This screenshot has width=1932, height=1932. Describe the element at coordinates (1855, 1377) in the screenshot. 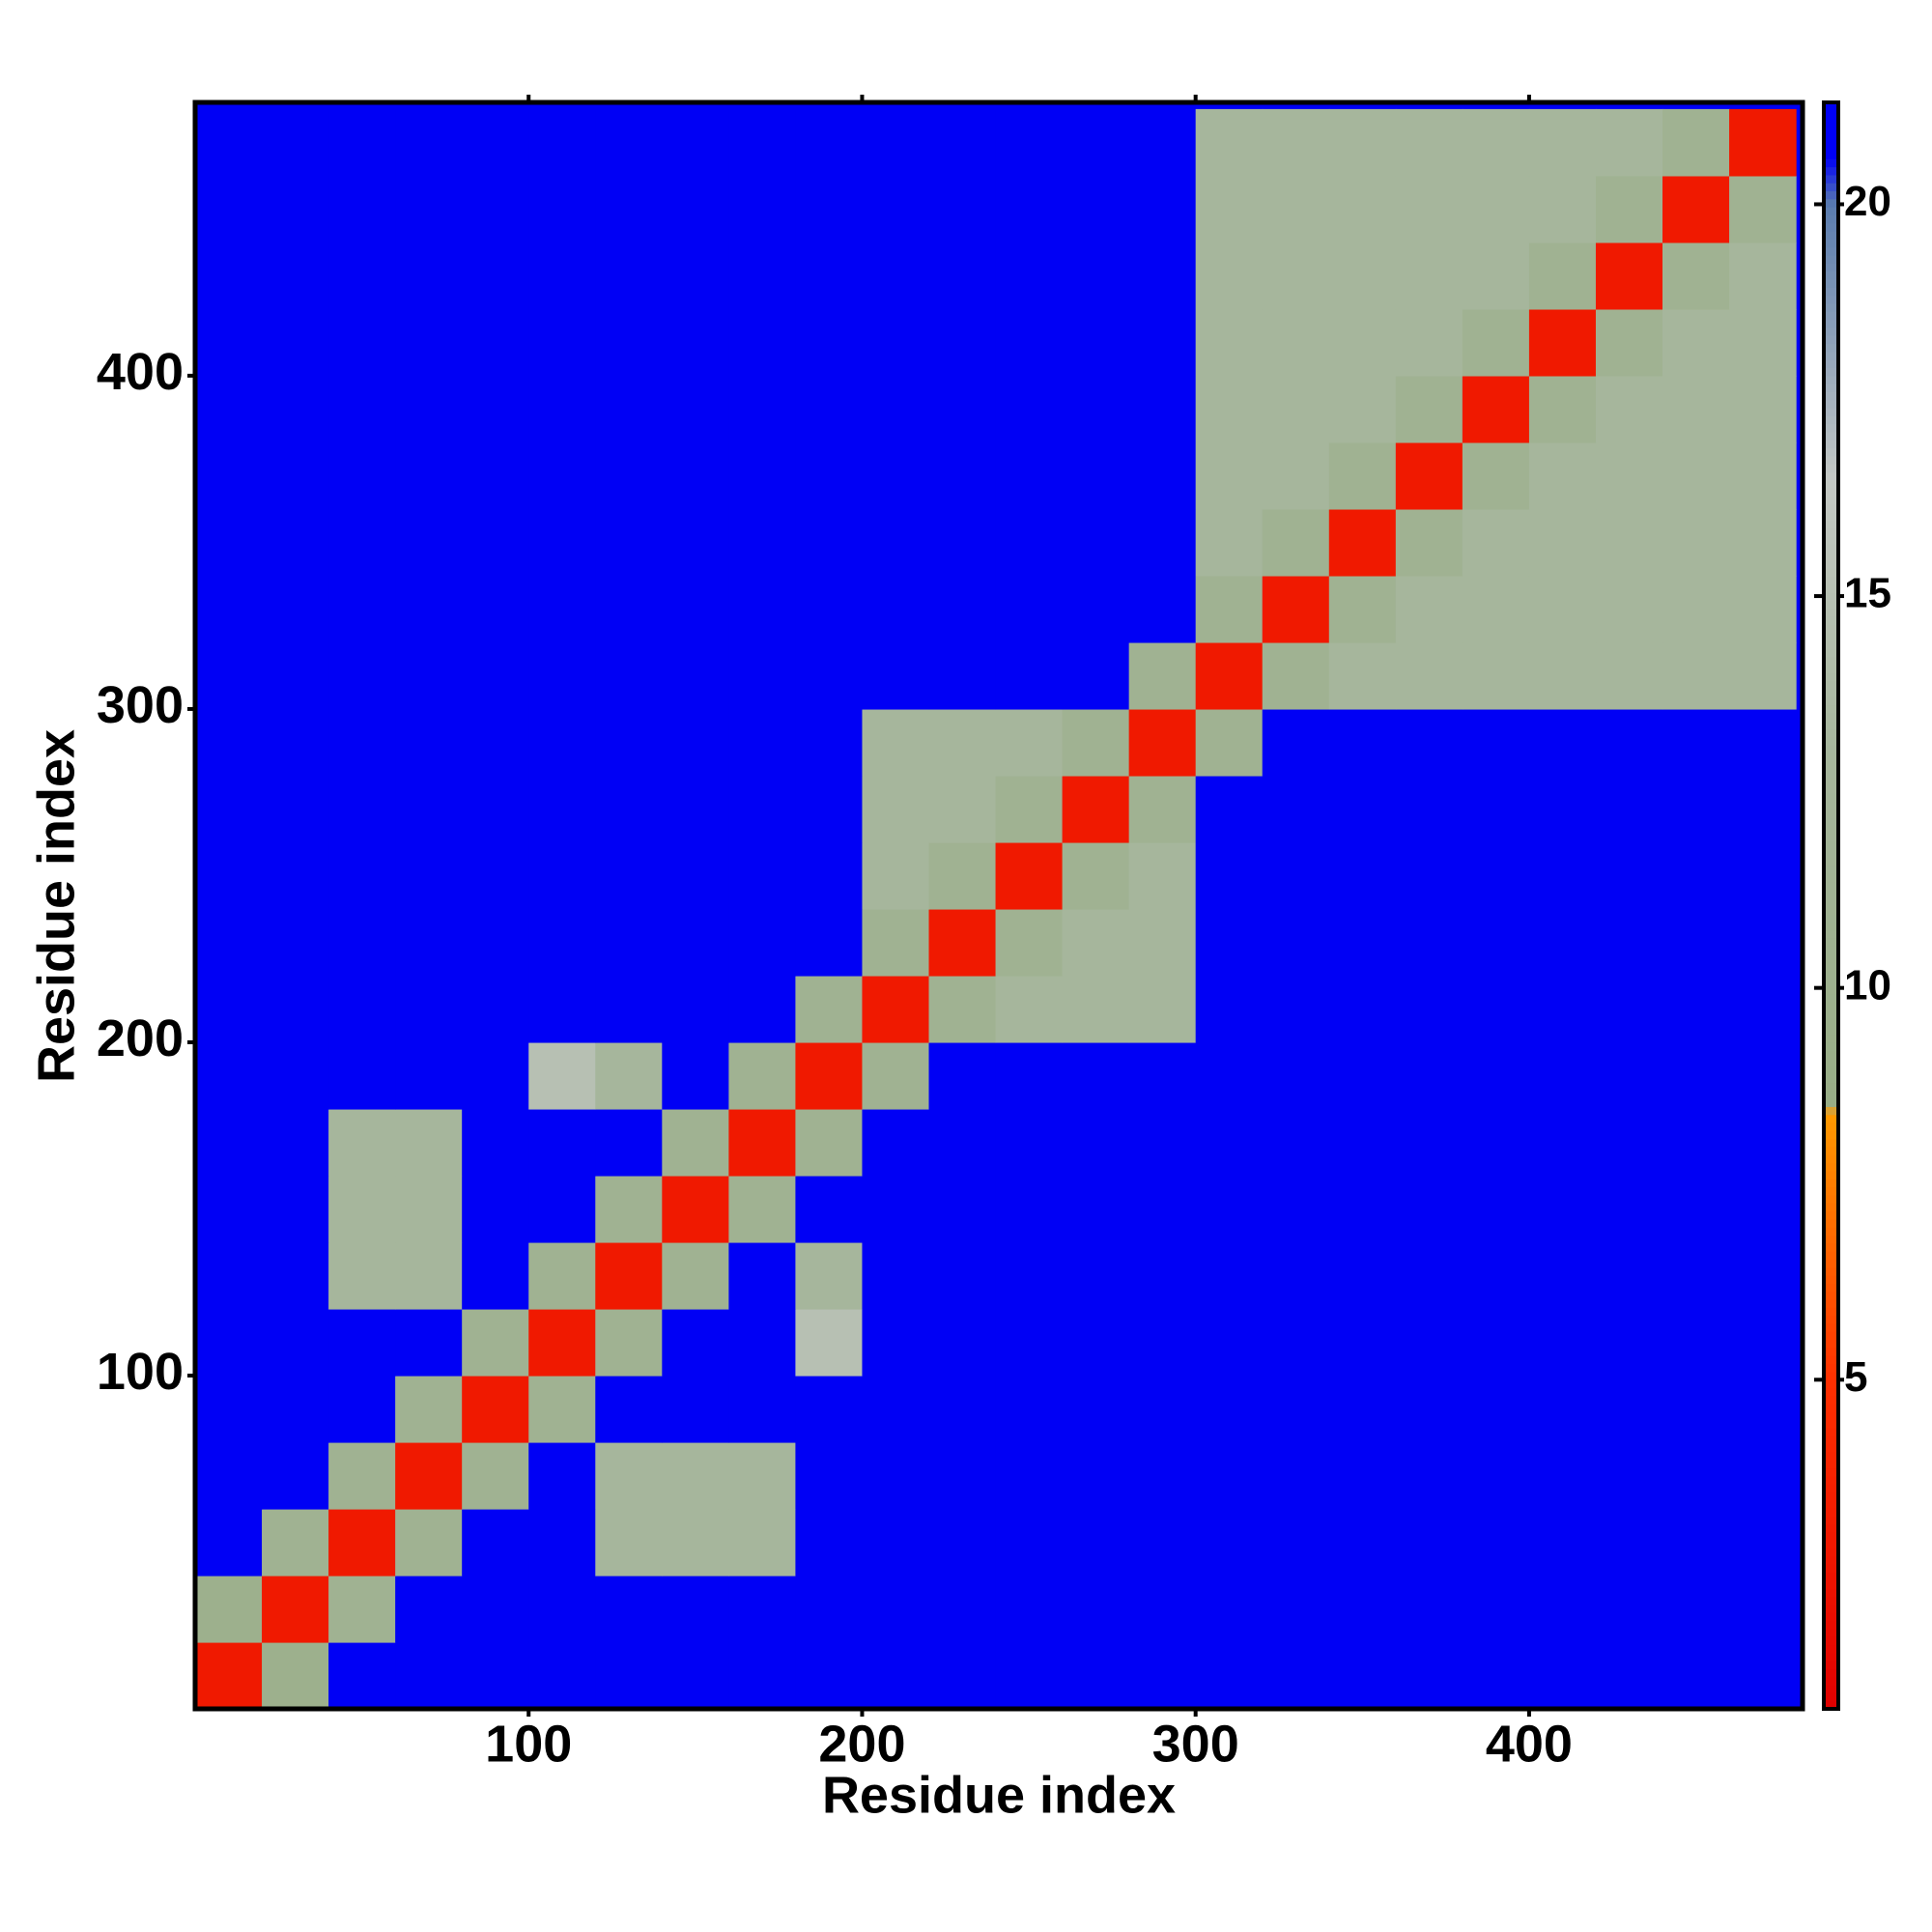

I see `colorbar-tick-label: 5` at that location.